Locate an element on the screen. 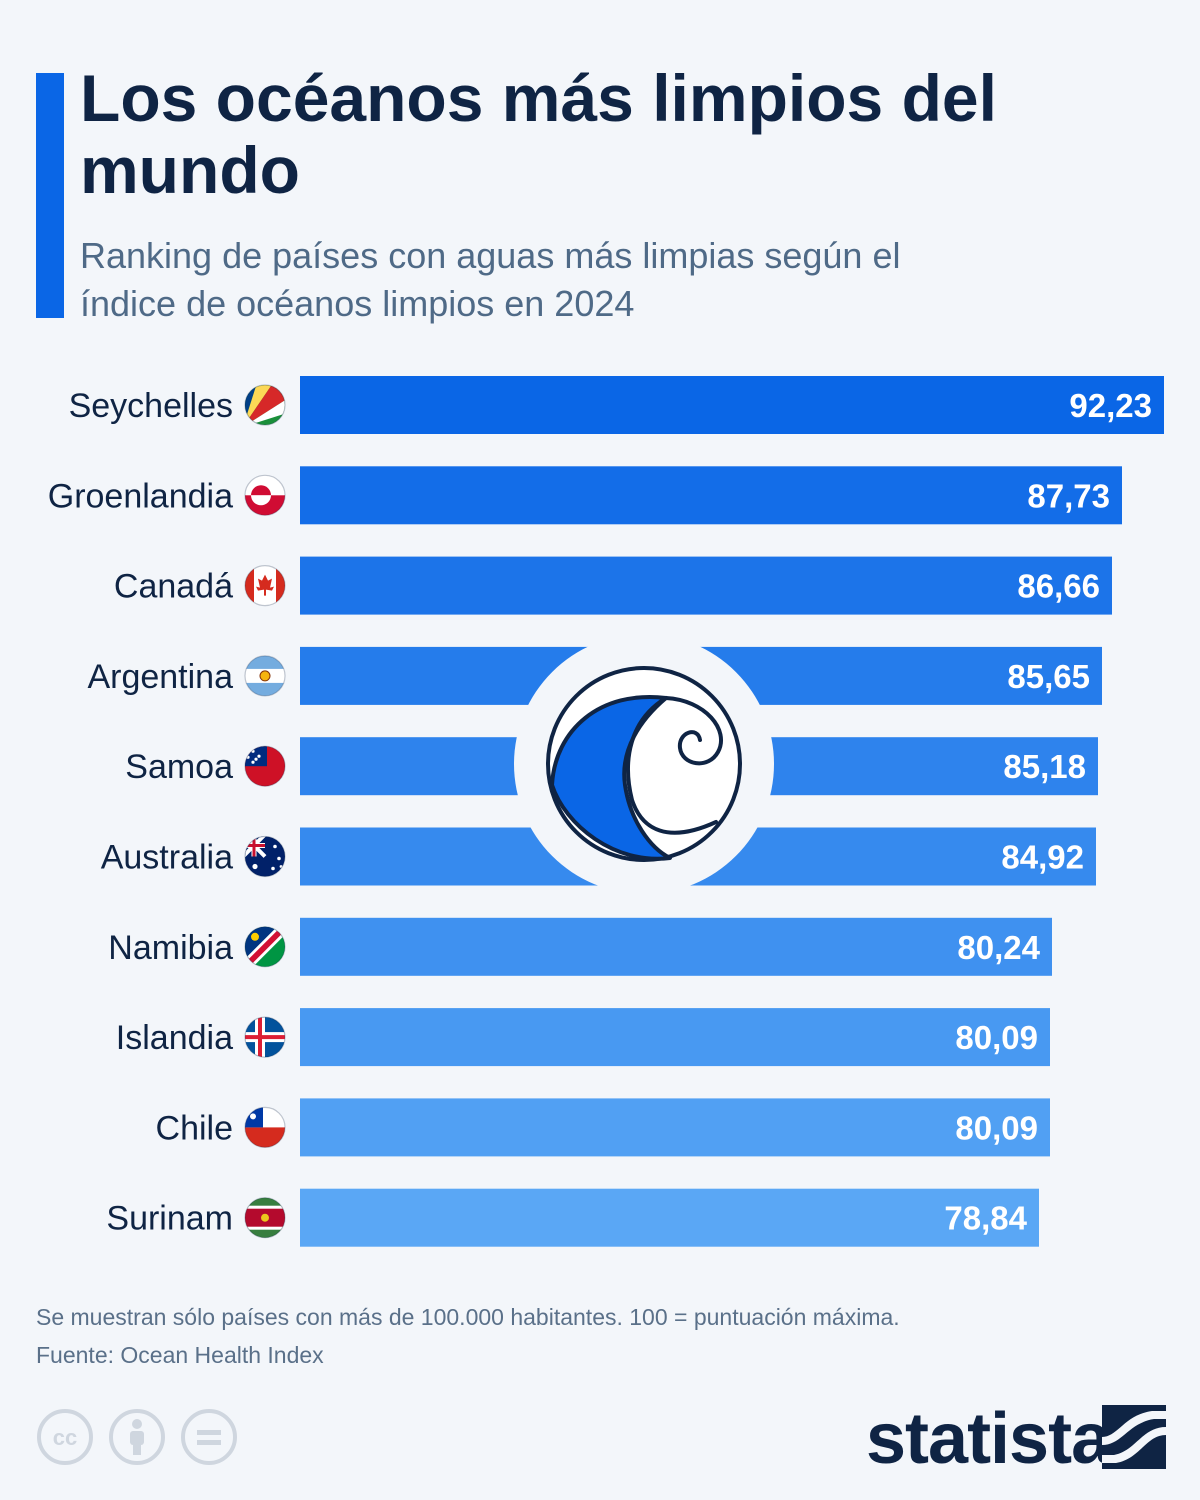 The image size is (1200, 1500). category-label: Argentina is located at coordinates (160, 677).